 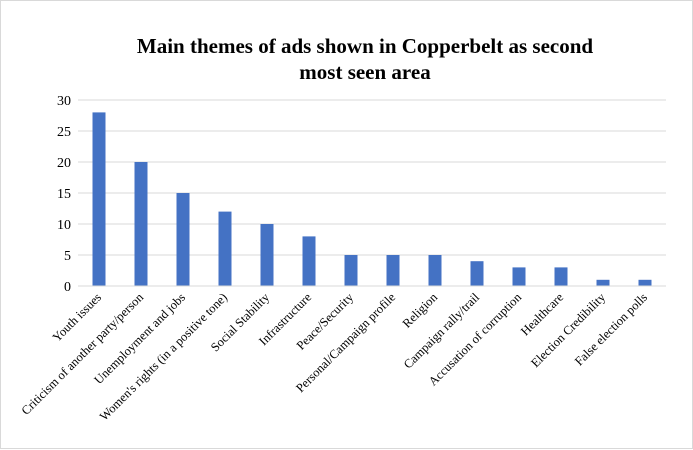 I want to click on y-tick-label: 0, so click(x=67, y=287).